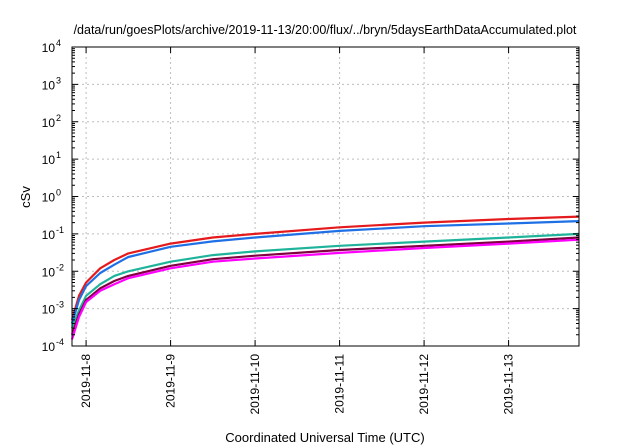 The image size is (640, 448). I want to click on x-axis-label: Coordinated Universal Time (UTC), so click(324, 437).